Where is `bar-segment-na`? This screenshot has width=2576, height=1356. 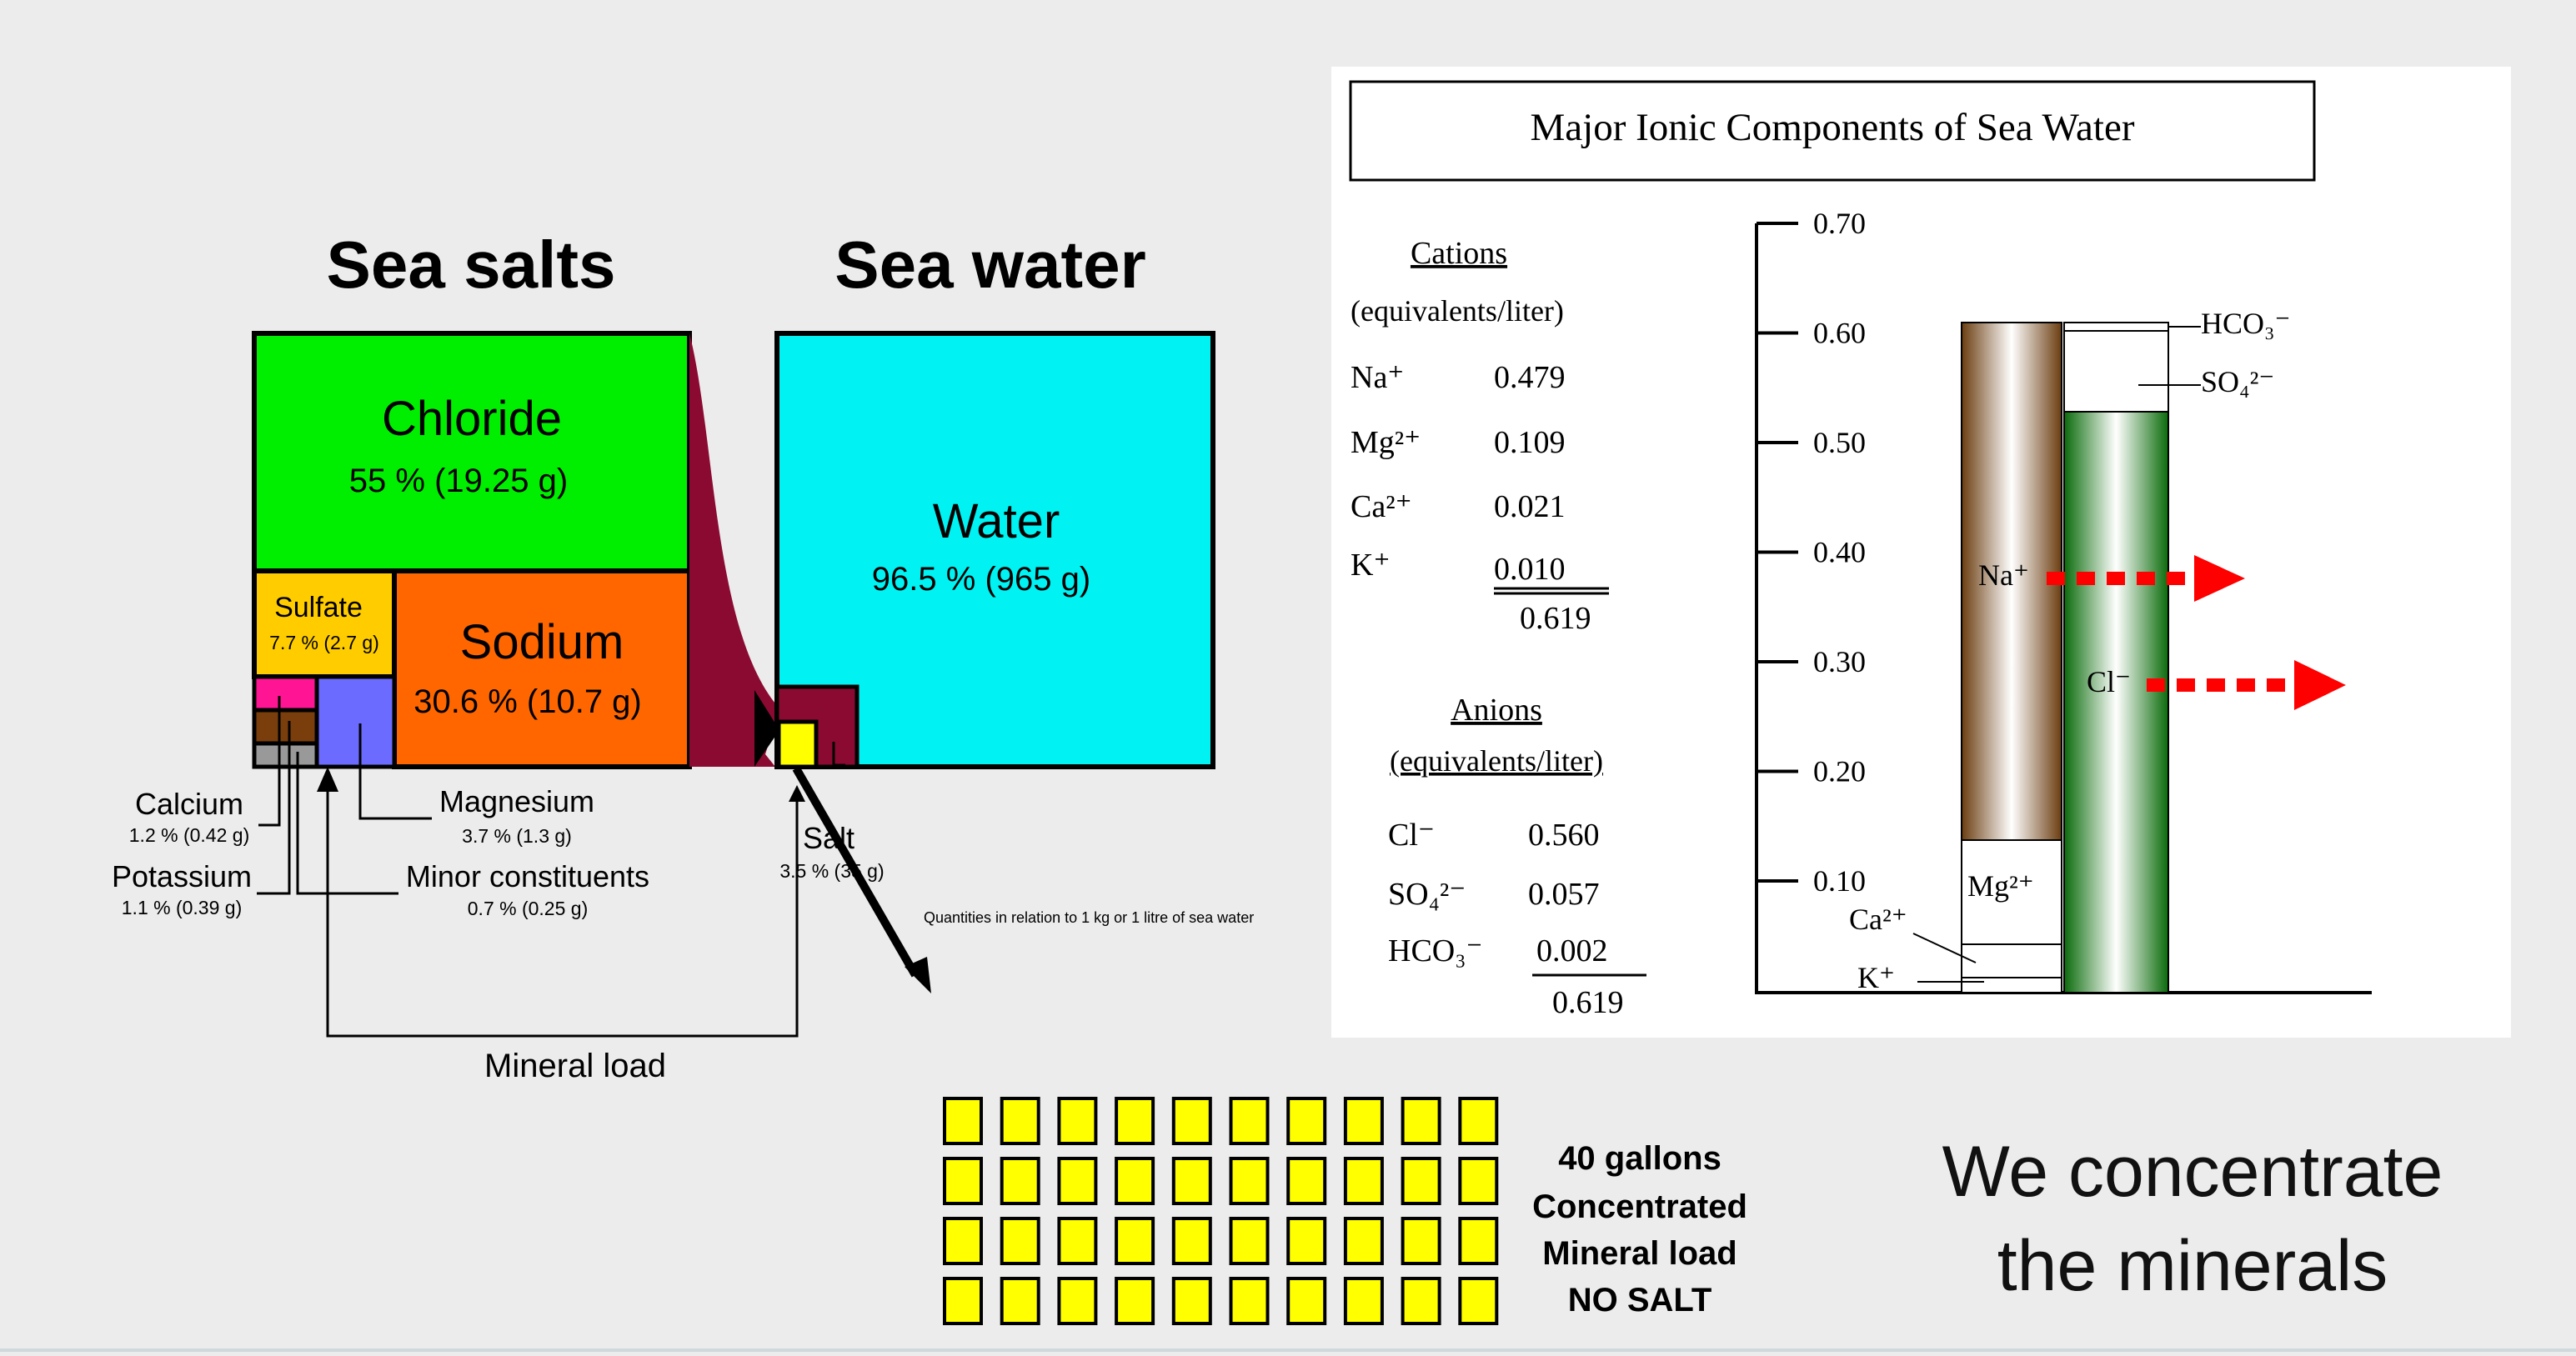 bar-segment-na is located at coordinates (2011, 581).